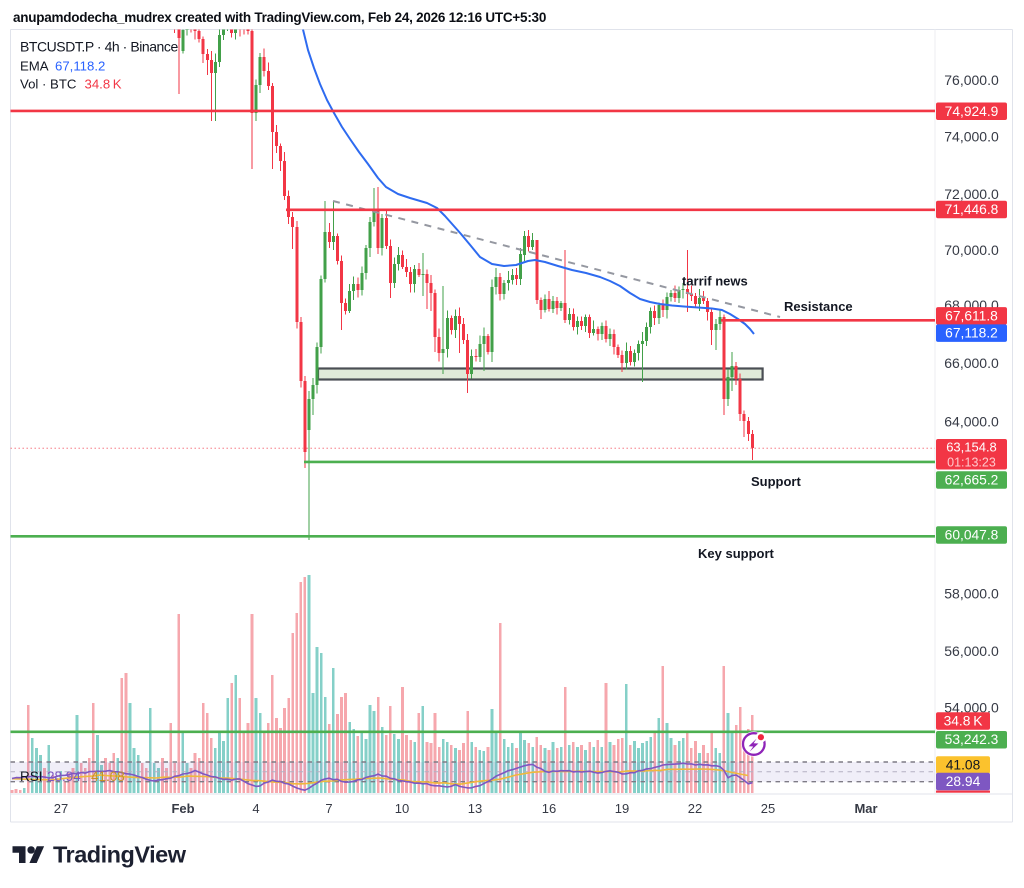  What do you see at coordinates (971, 593) in the screenshot?
I see `svg-text: 58,000.0` at bounding box center [971, 593].